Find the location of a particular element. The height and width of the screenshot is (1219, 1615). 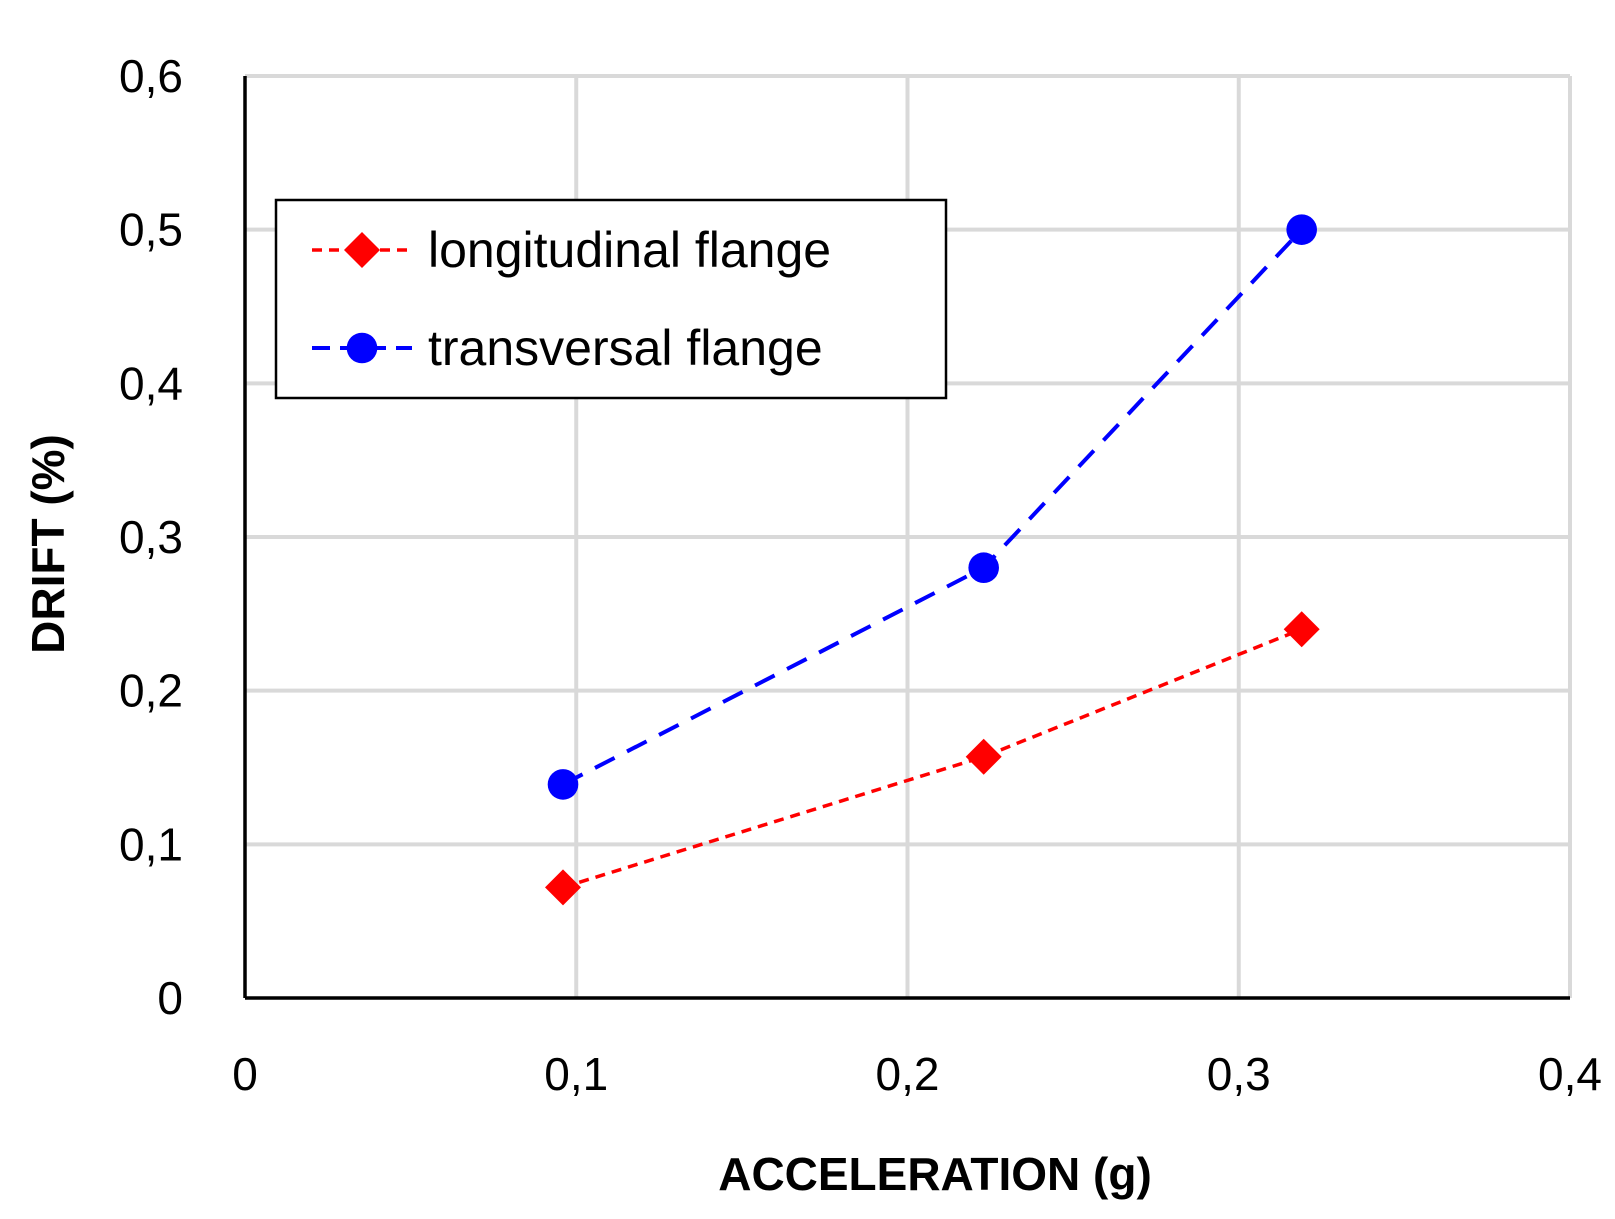

y-tick-label: 0,2 is located at coordinates (151, 691).